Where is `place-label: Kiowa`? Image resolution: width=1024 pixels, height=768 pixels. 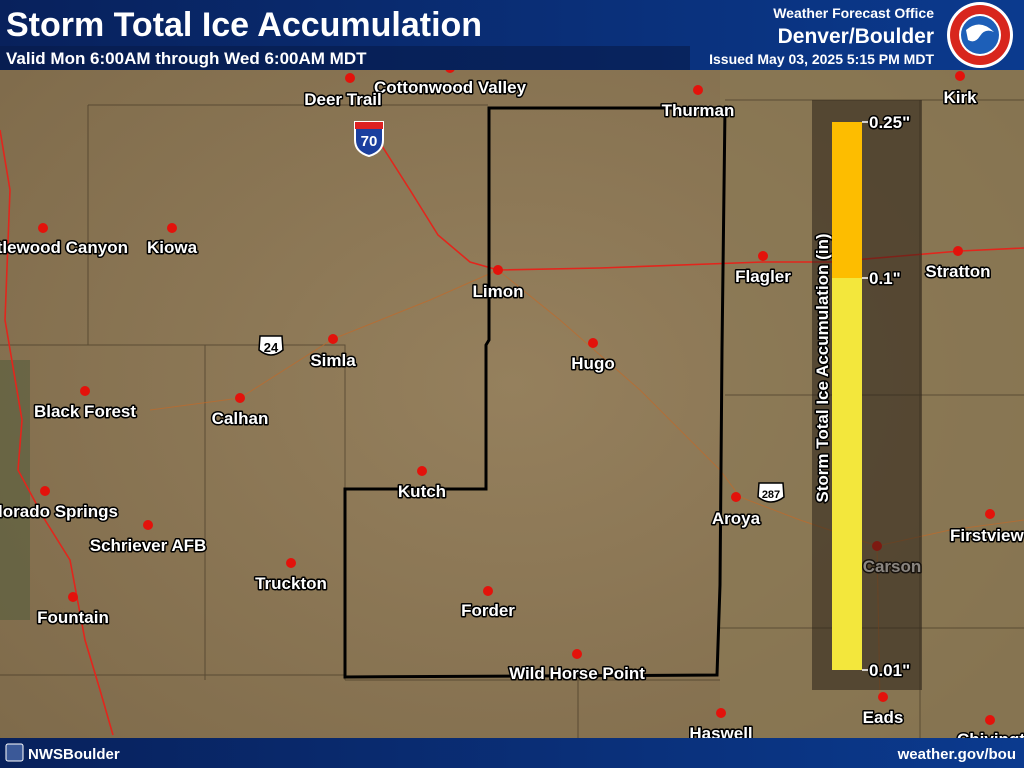 place-label: Kiowa is located at coordinates (172, 247).